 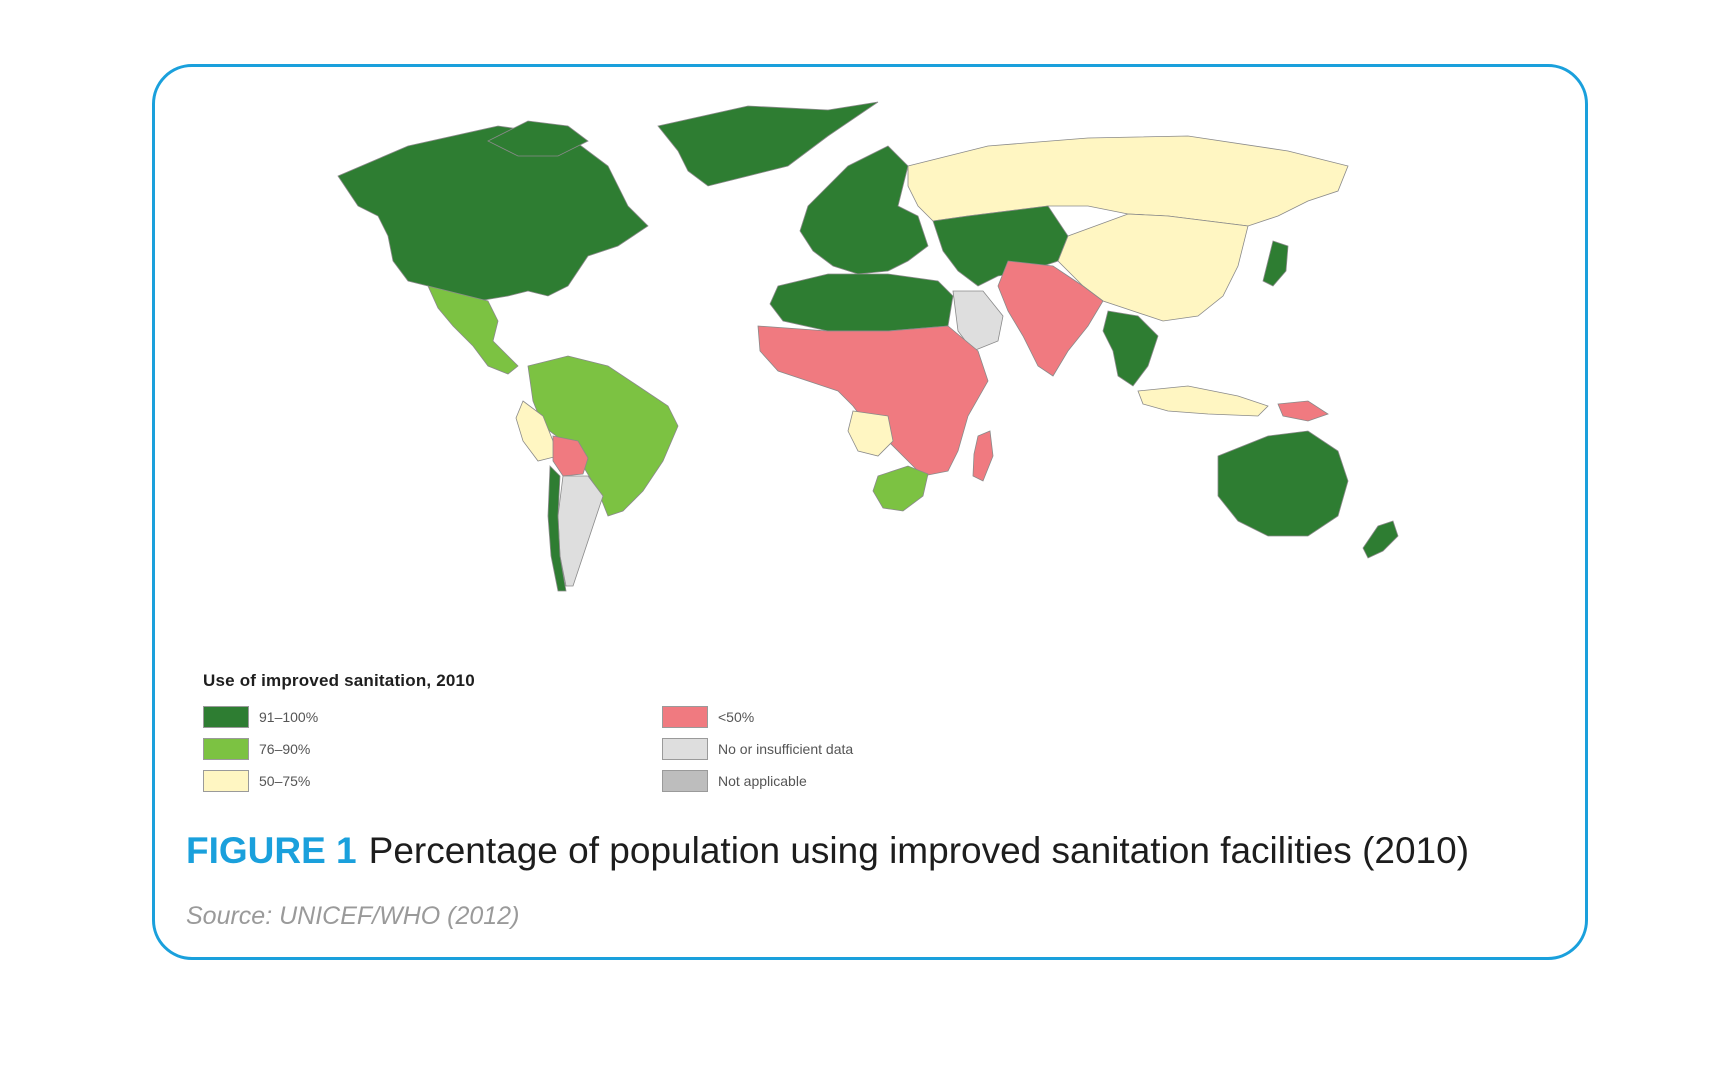 I want to click on region-argentina, so click(x=580, y=531).